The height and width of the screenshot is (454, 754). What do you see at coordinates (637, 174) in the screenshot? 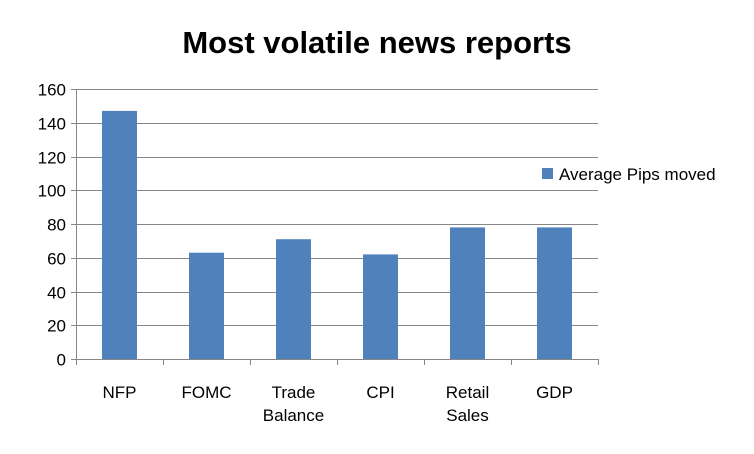
I see `legend-label: Average Pips moved` at bounding box center [637, 174].